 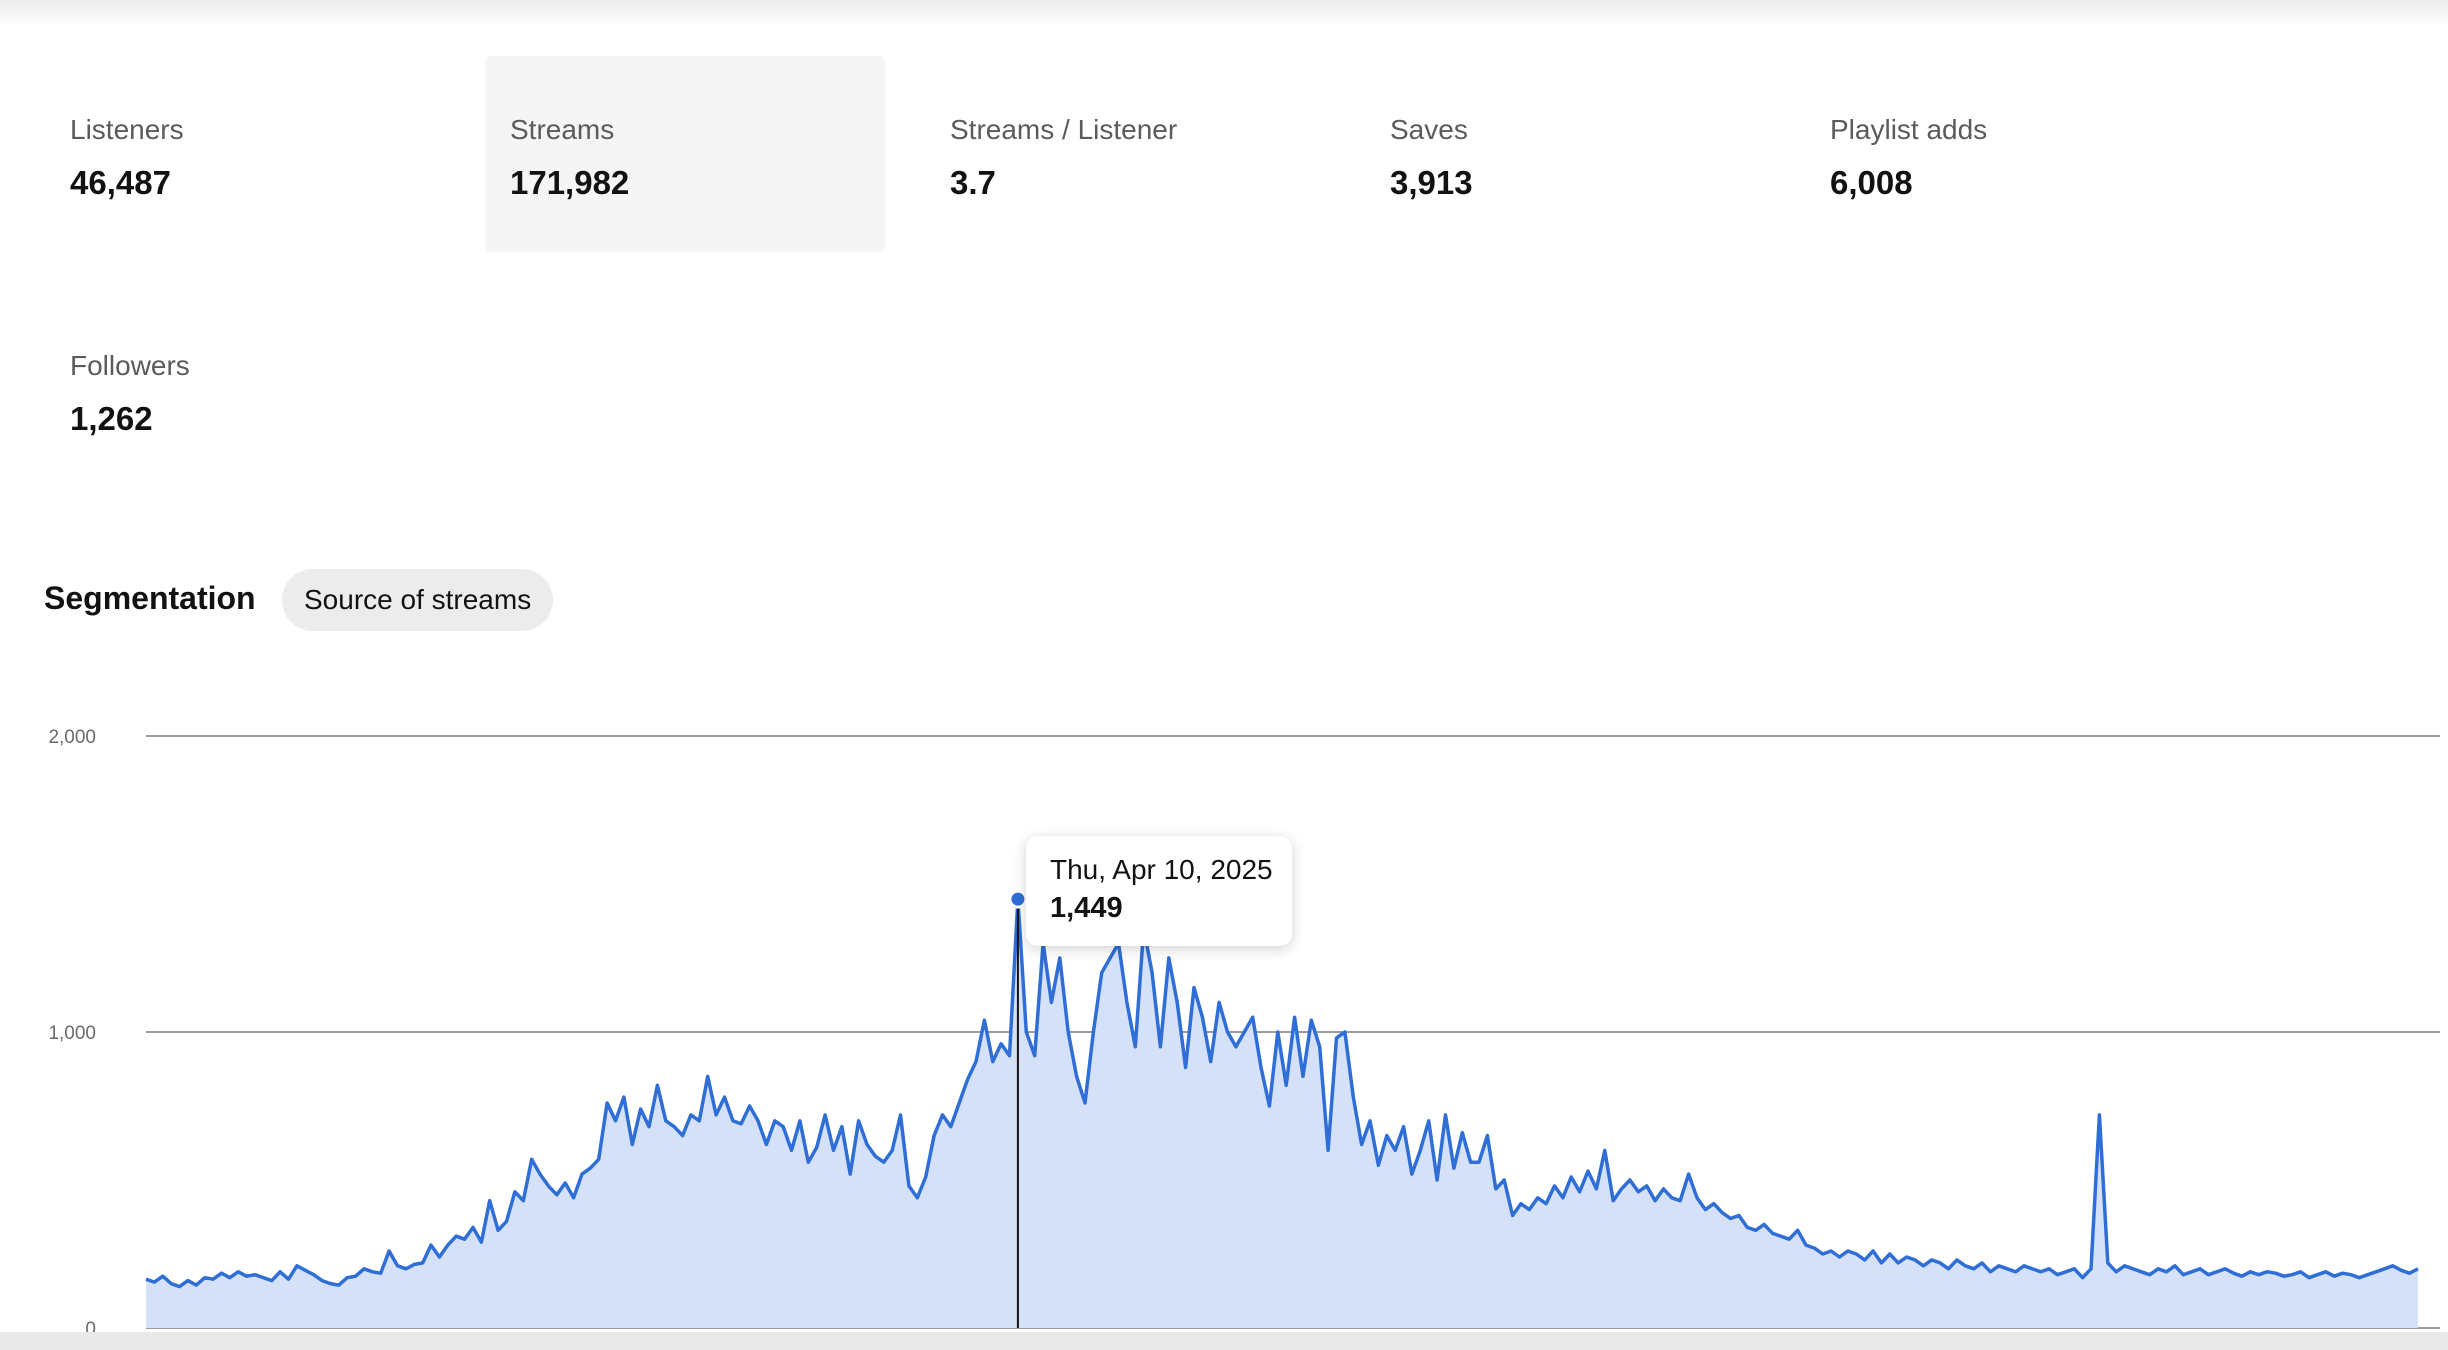 I want to click on metric-card-listeners: Listeners 46,487, so click(x=245, y=154).